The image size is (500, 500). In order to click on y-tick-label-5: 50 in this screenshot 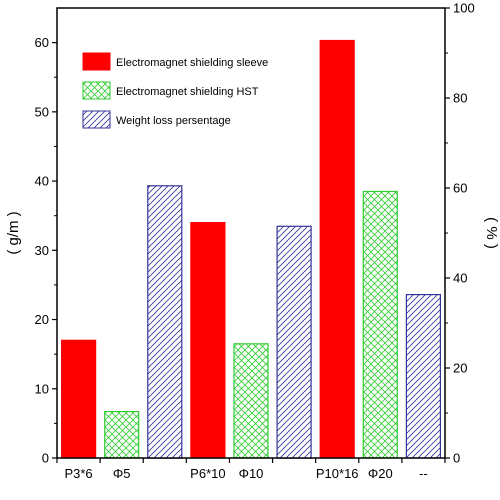, I will do `click(42, 111)`.